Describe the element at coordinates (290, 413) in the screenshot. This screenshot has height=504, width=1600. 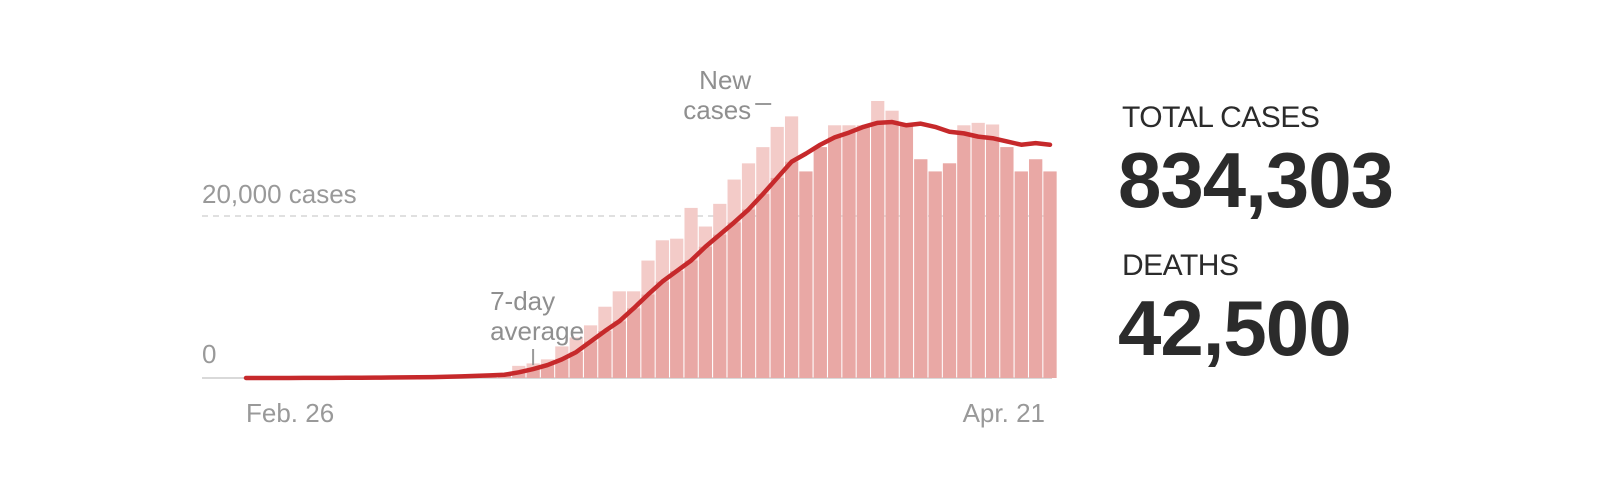
I see `x-tick-start: Feb. 26` at that location.